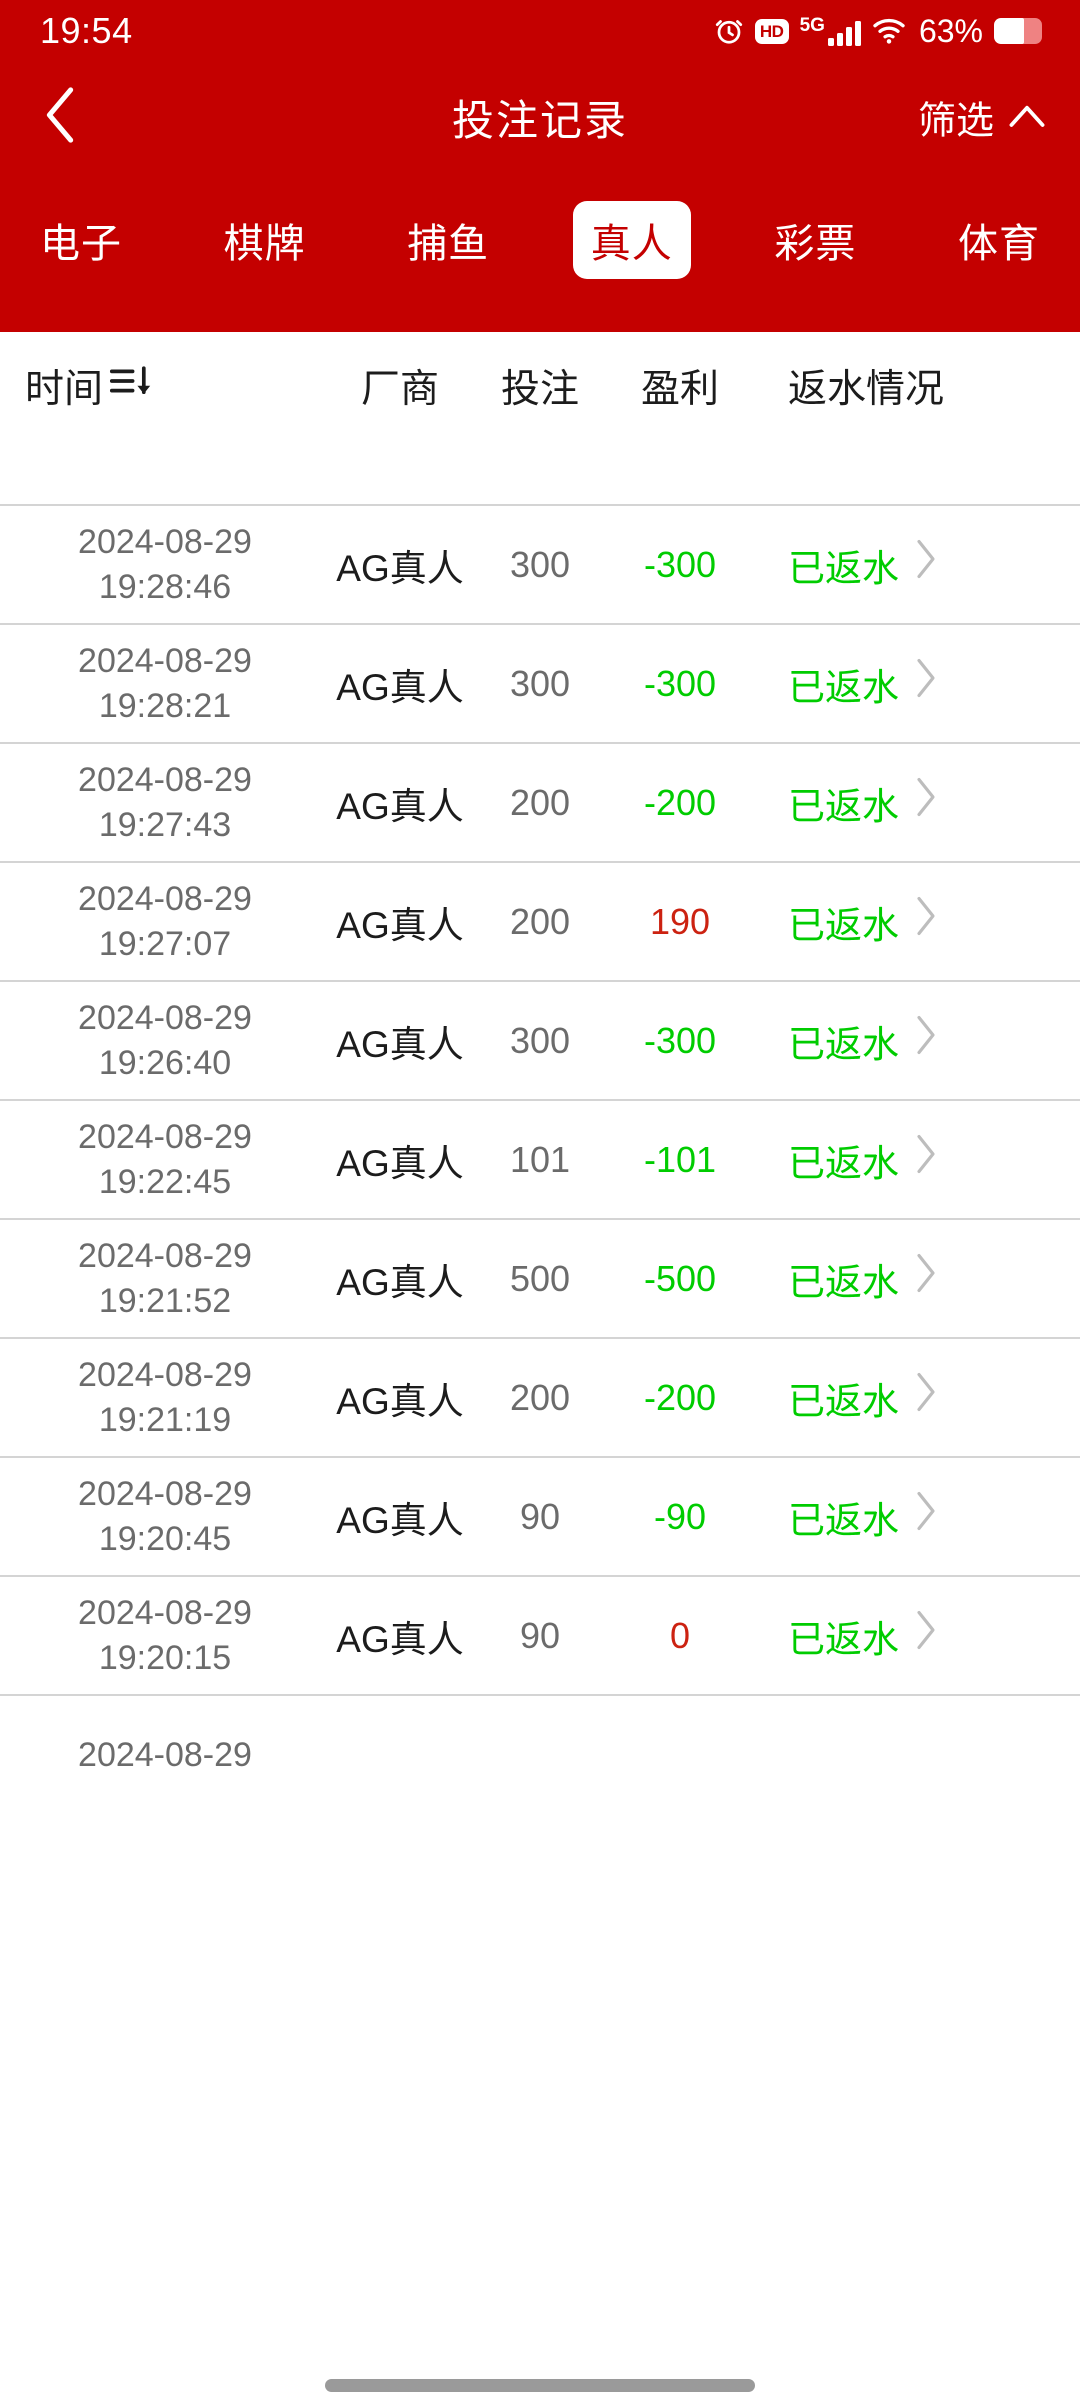 The height and width of the screenshot is (2408, 1080). I want to click on table-row: 2024-08-29 19:26:40 AG真人 300 -300 已返水, so click(540, 1041).